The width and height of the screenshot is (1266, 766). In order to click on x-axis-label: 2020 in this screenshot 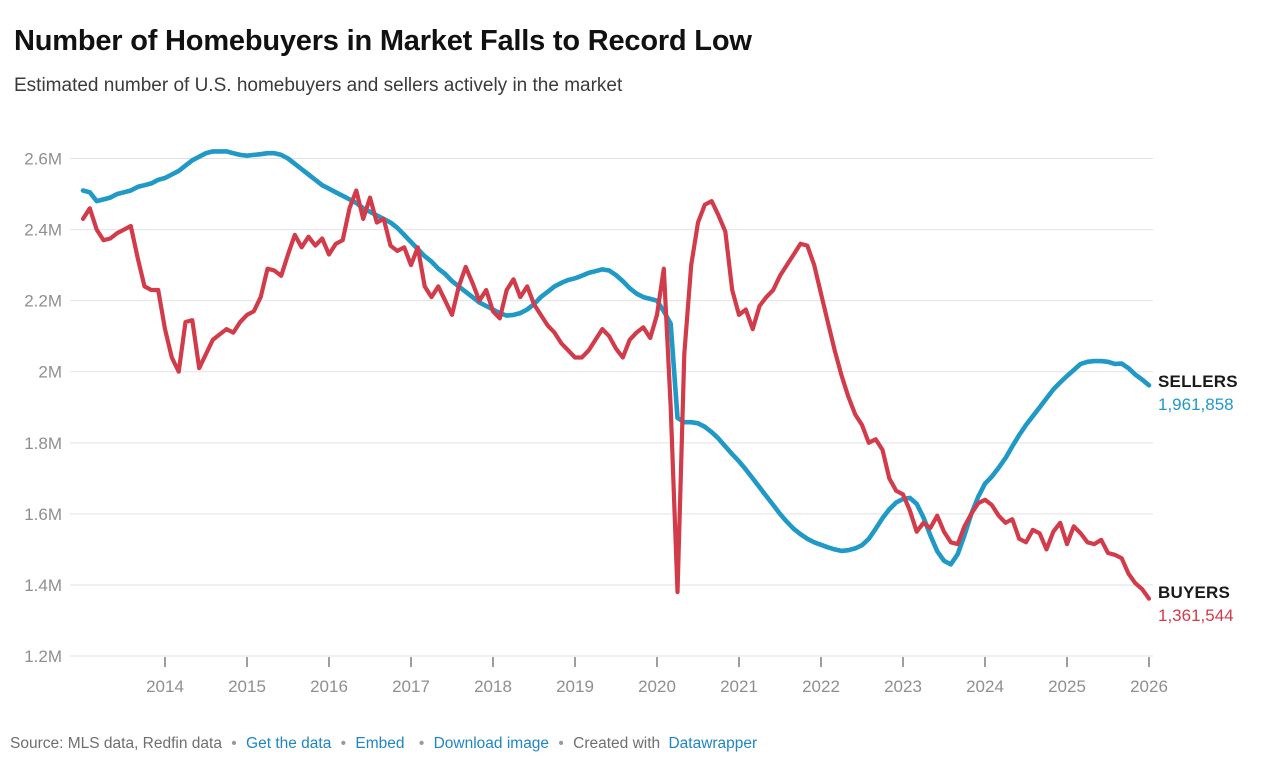, I will do `click(657, 686)`.